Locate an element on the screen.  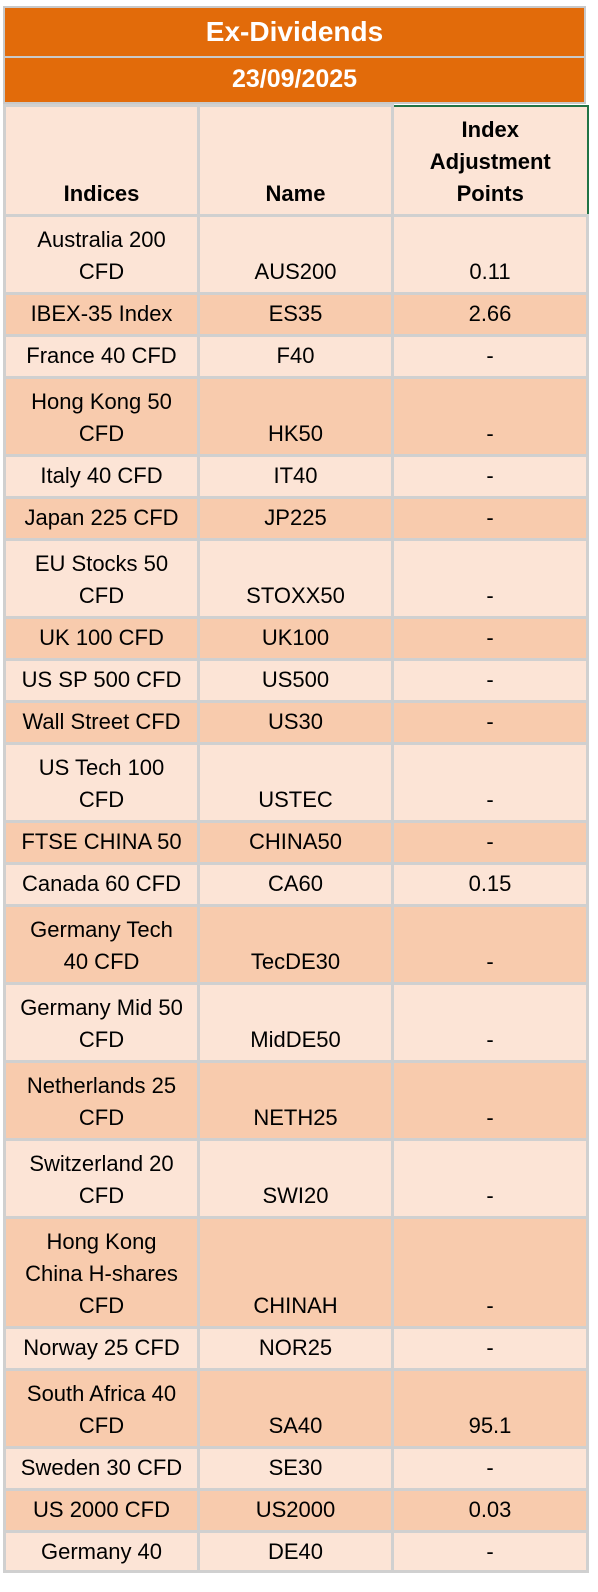
cell-index: Canada 60 CFD is located at coordinates (101, 884).